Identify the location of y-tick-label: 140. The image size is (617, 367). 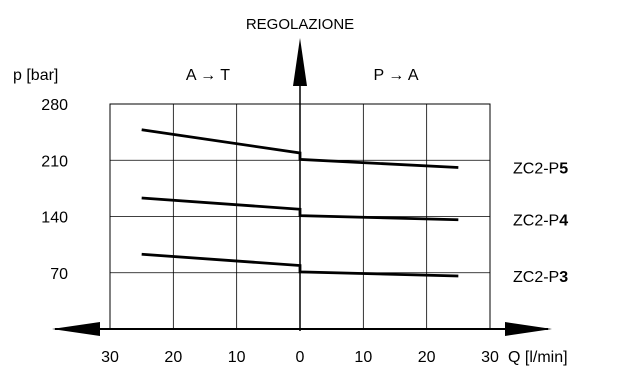
(54, 218).